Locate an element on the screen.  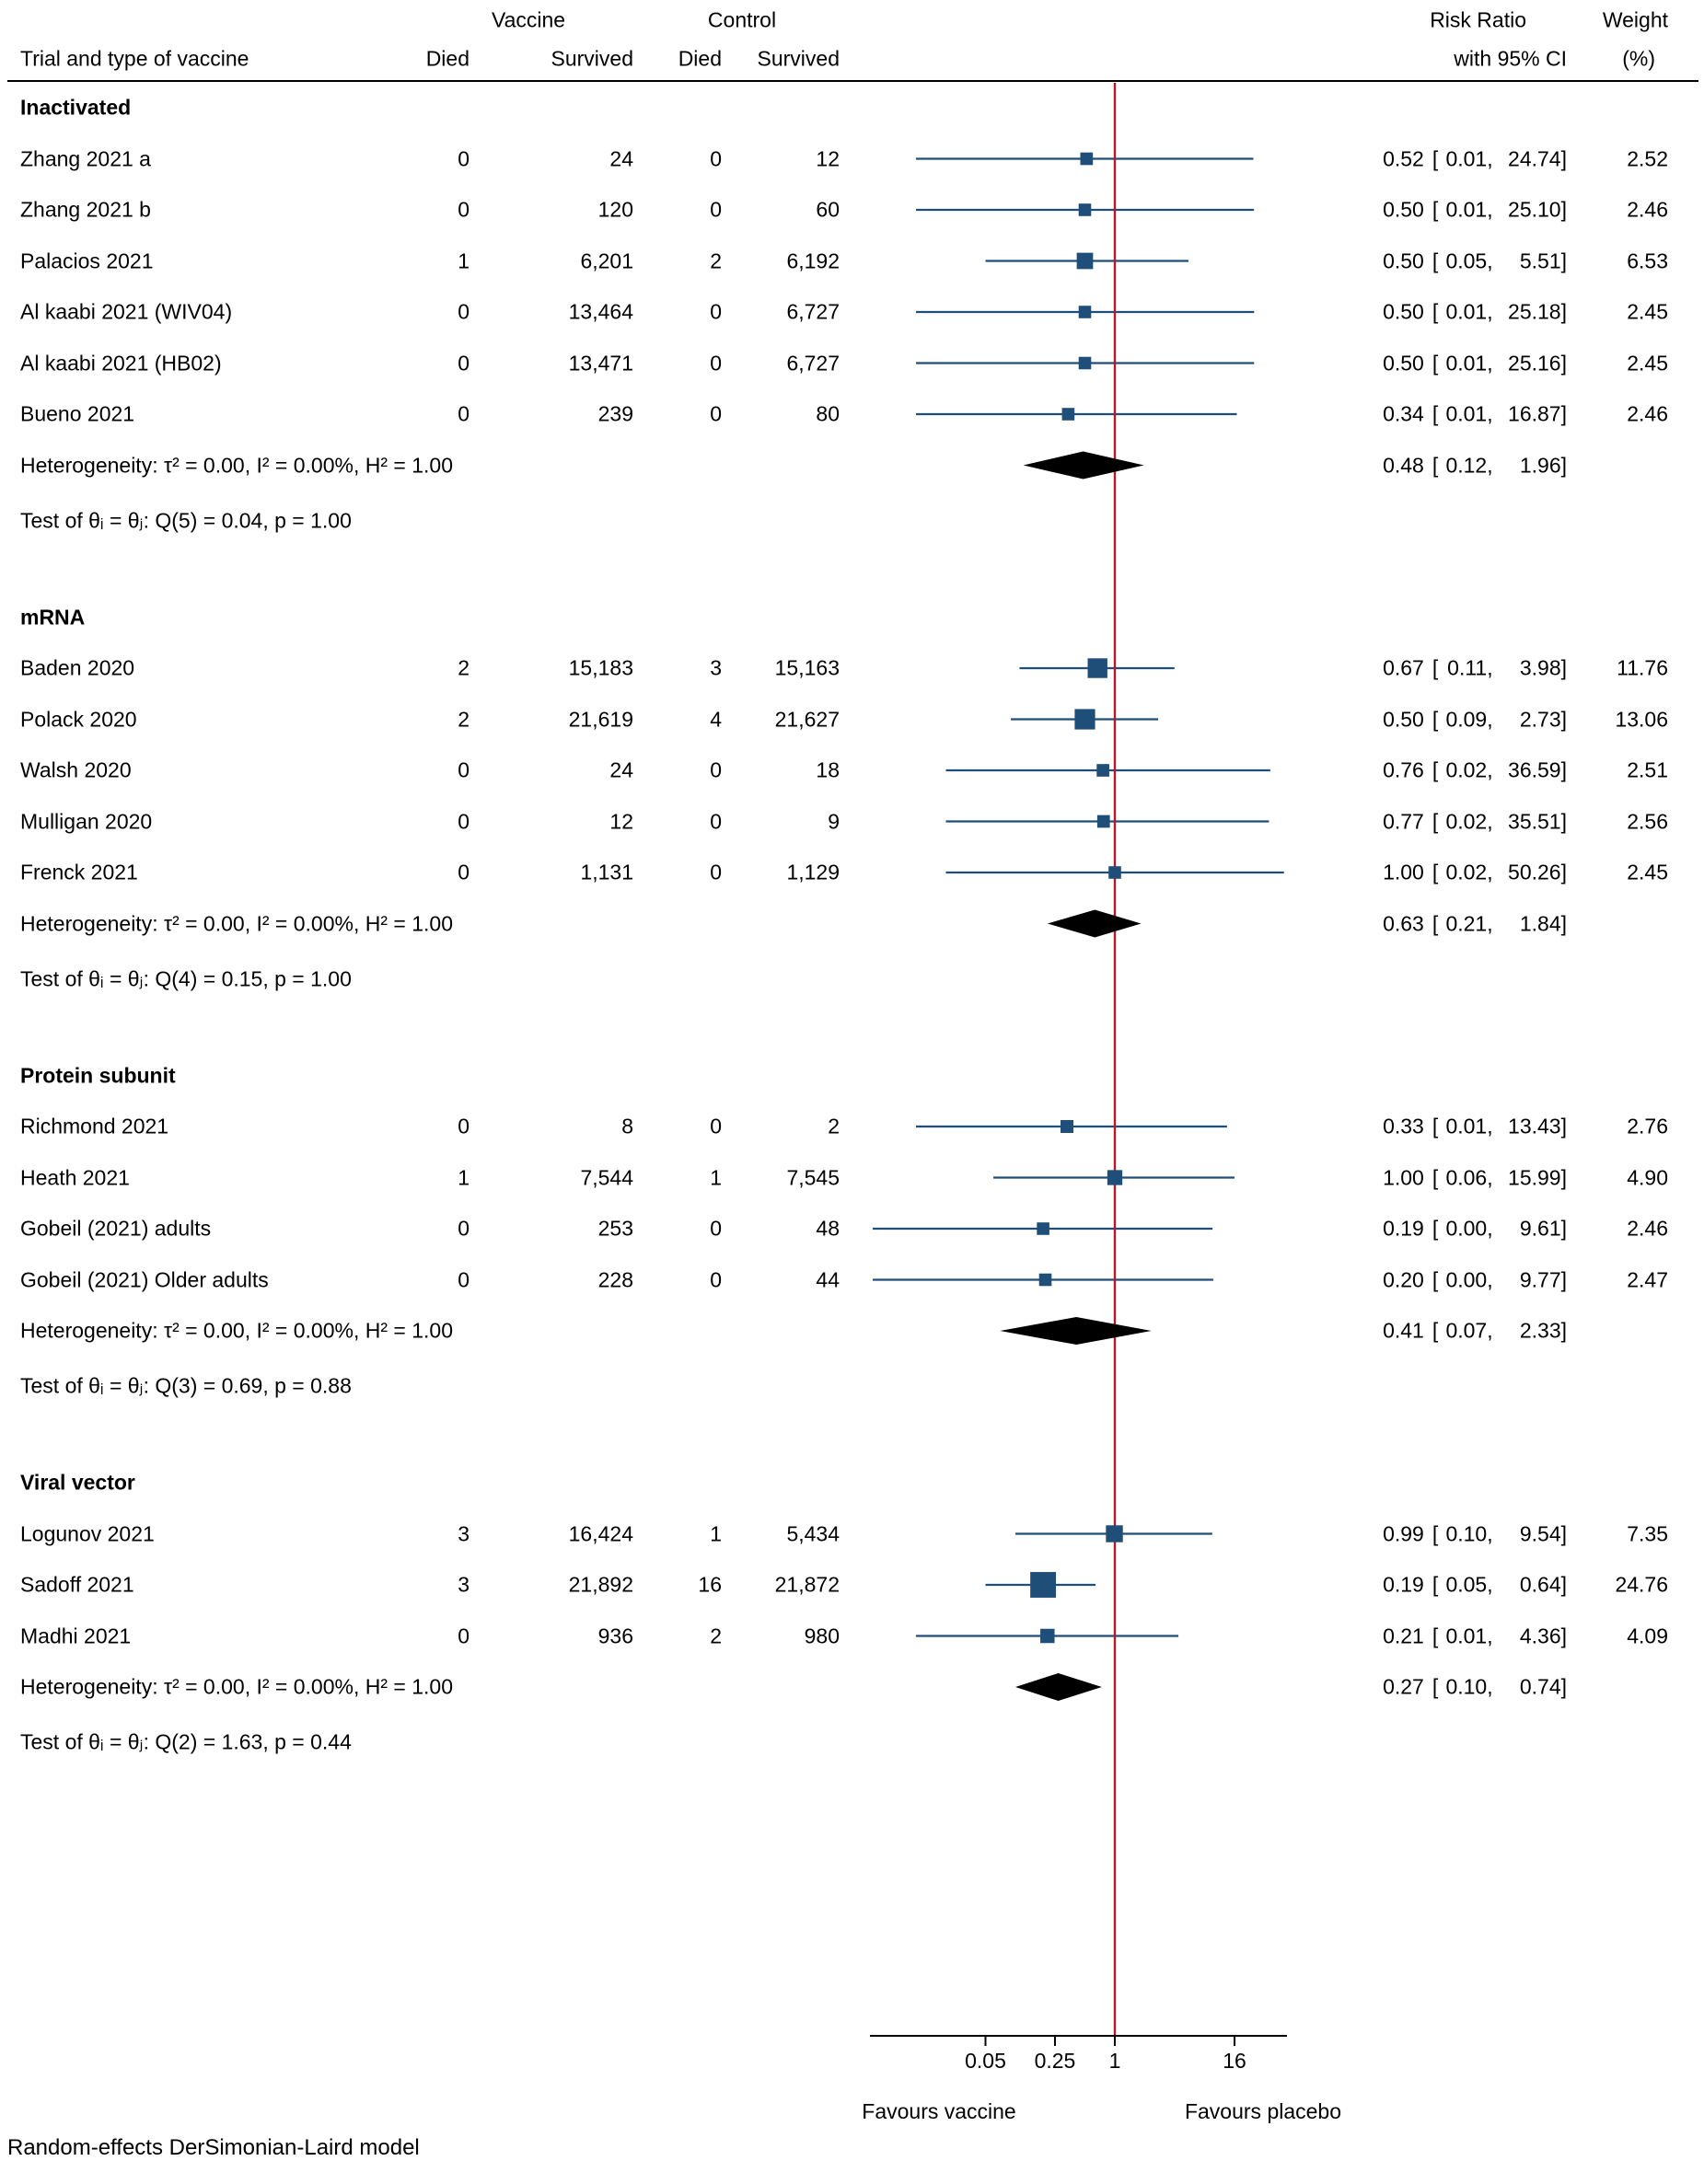
rr-ci-low: 0.10 is located at coordinates (1466, 1686).